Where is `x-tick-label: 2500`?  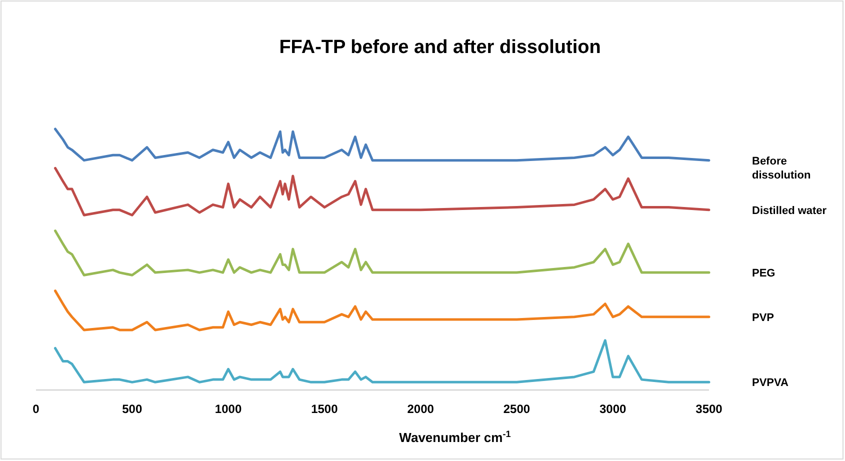 x-tick-label: 2500 is located at coordinates (516, 409).